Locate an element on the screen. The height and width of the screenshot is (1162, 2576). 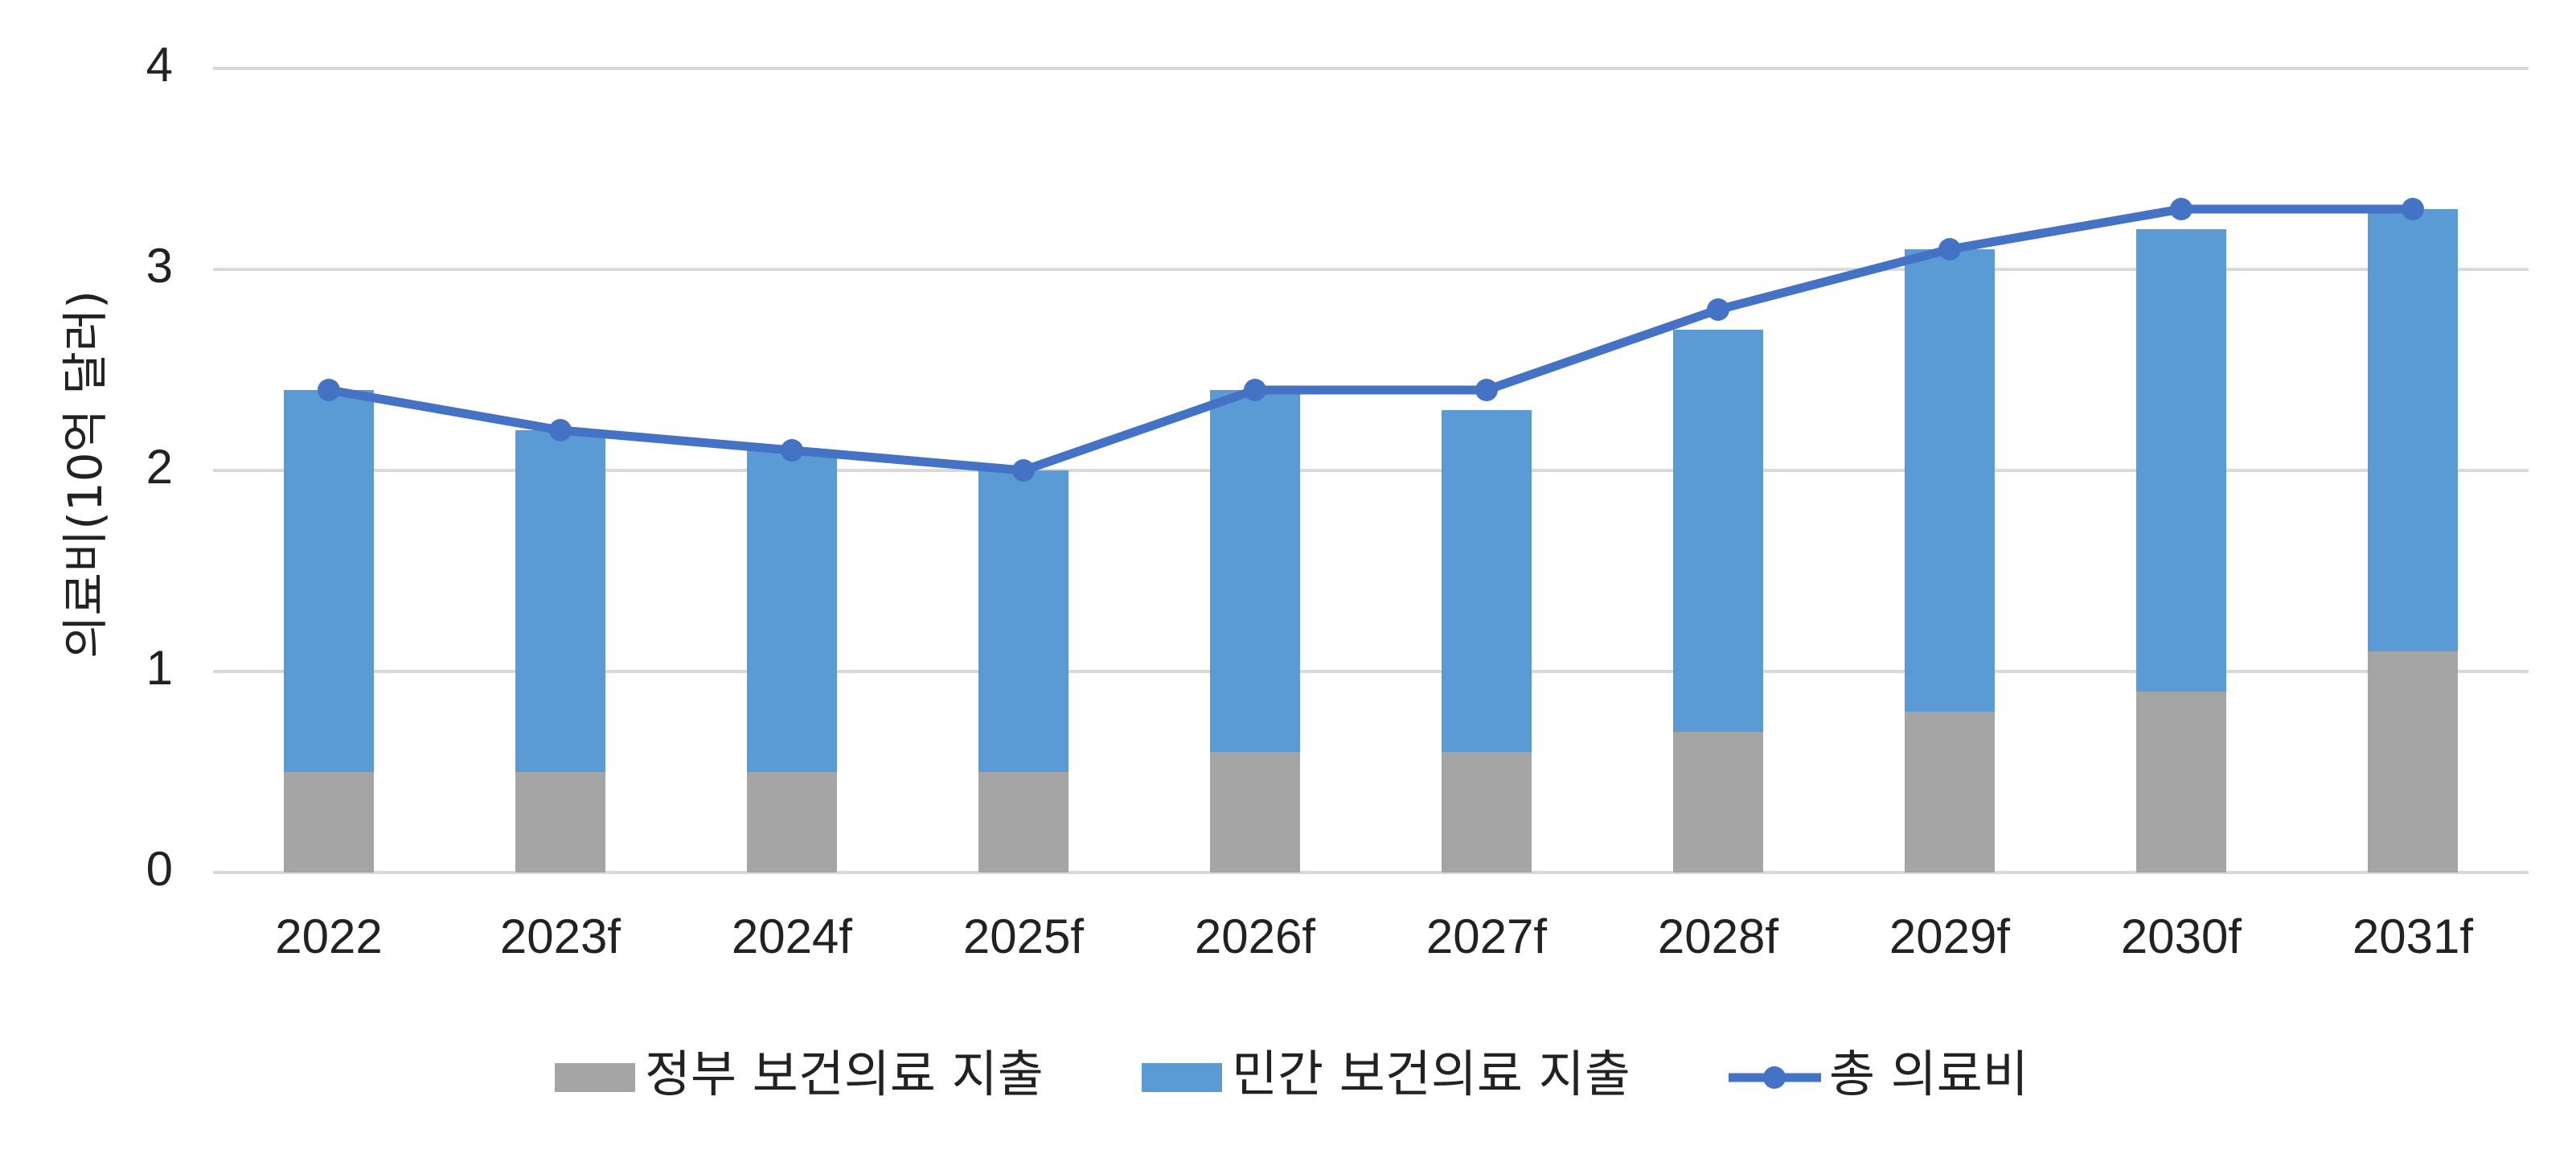
x-tick-label: 2028f is located at coordinates (1718, 936).